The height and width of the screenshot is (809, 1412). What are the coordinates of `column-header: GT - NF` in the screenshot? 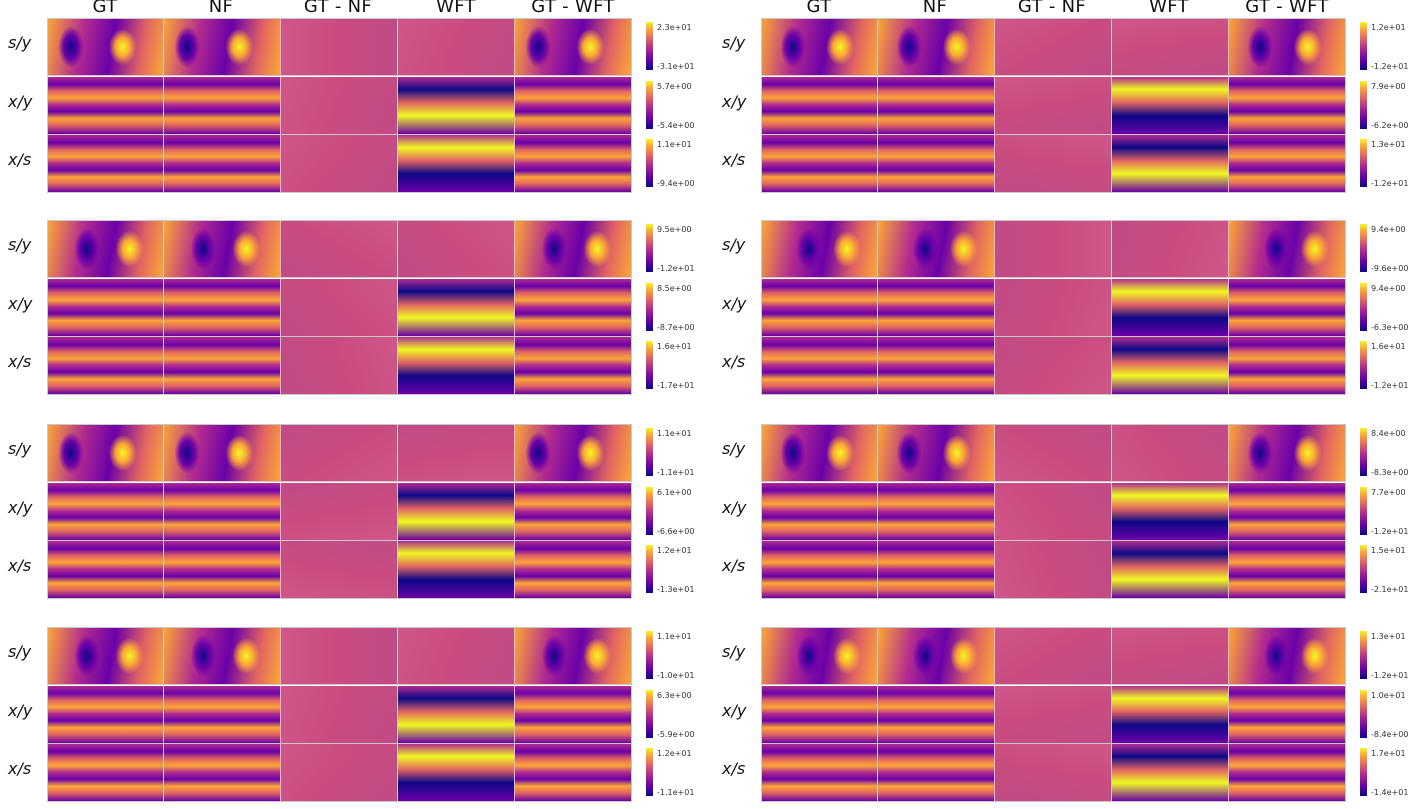 It's located at (338, 8).